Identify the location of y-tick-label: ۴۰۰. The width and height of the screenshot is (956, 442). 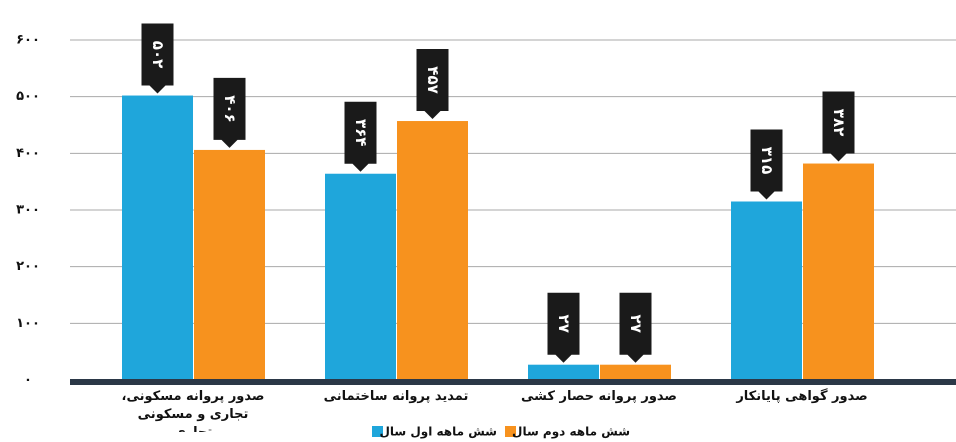
(28, 153).